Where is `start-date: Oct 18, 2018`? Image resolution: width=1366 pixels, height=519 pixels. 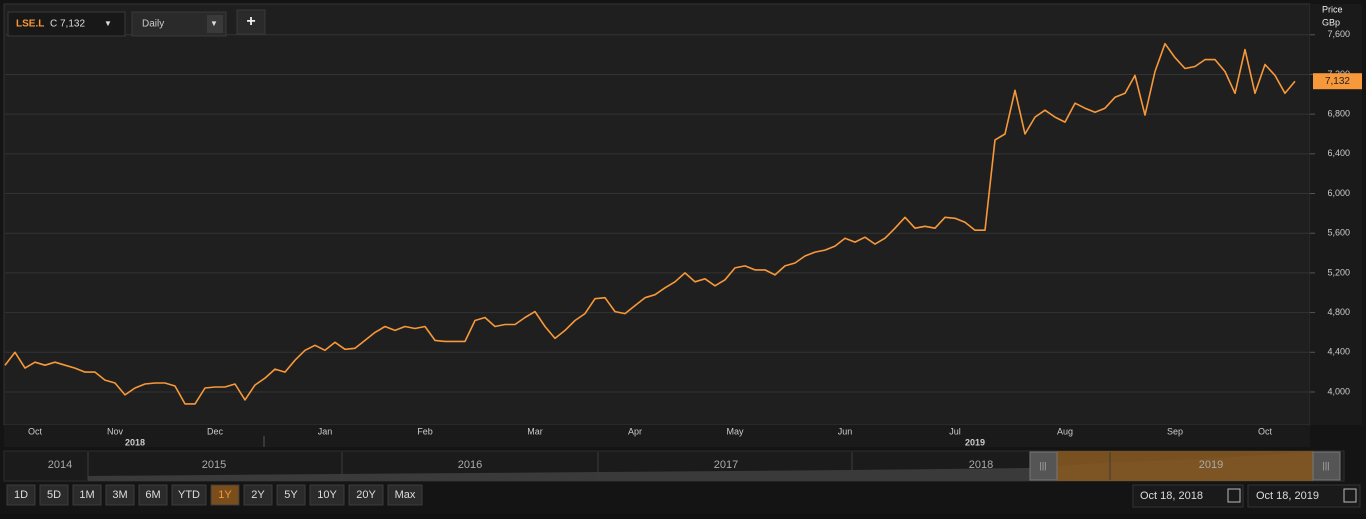 start-date: Oct 18, 2018 is located at coordinates (1171, 496).